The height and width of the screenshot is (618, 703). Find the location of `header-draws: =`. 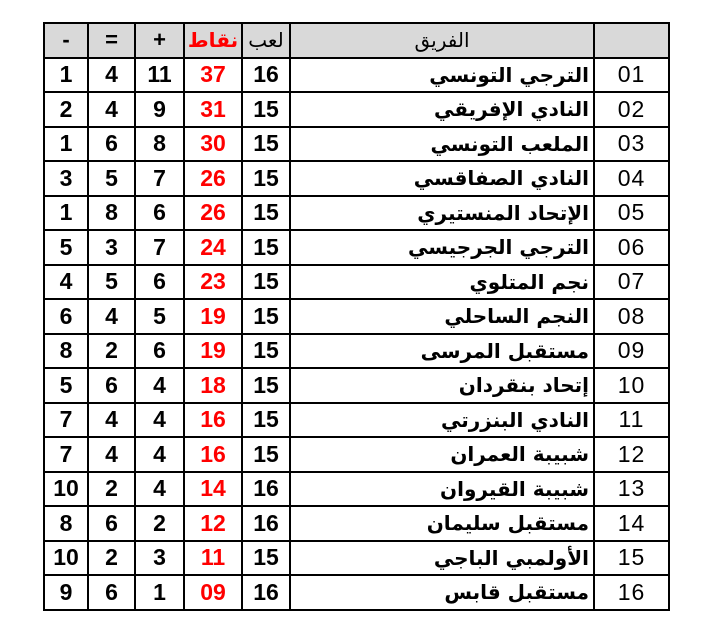

header-draws: = is located at coordinates (111, 40).